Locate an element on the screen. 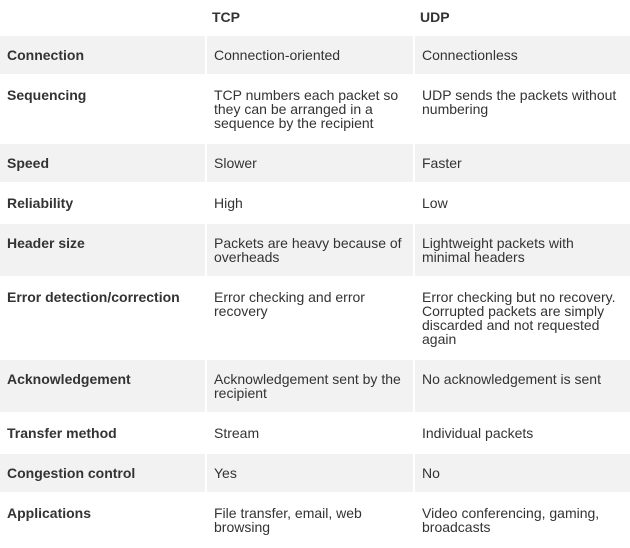 This screenshot has width=630, height=548. cell: Connection-oriented is located at coordinates (309, 55).